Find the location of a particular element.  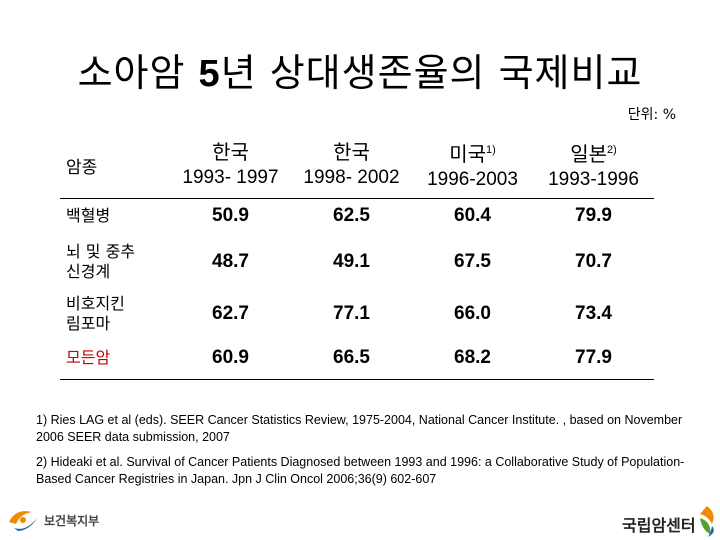

cell-value: 67.5 is located at coordinates (472, 261).